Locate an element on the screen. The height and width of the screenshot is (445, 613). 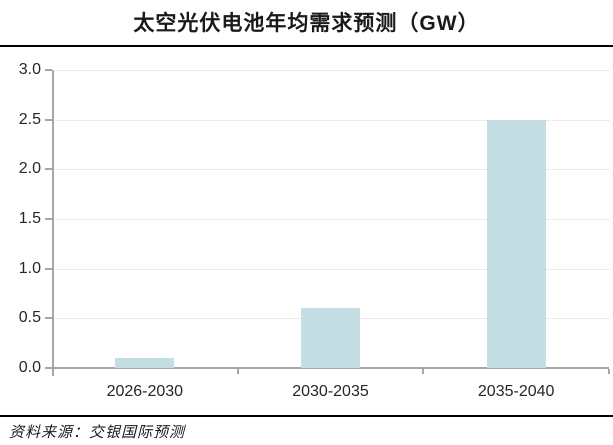
y-axis-line is located at coordinates (53, 223).